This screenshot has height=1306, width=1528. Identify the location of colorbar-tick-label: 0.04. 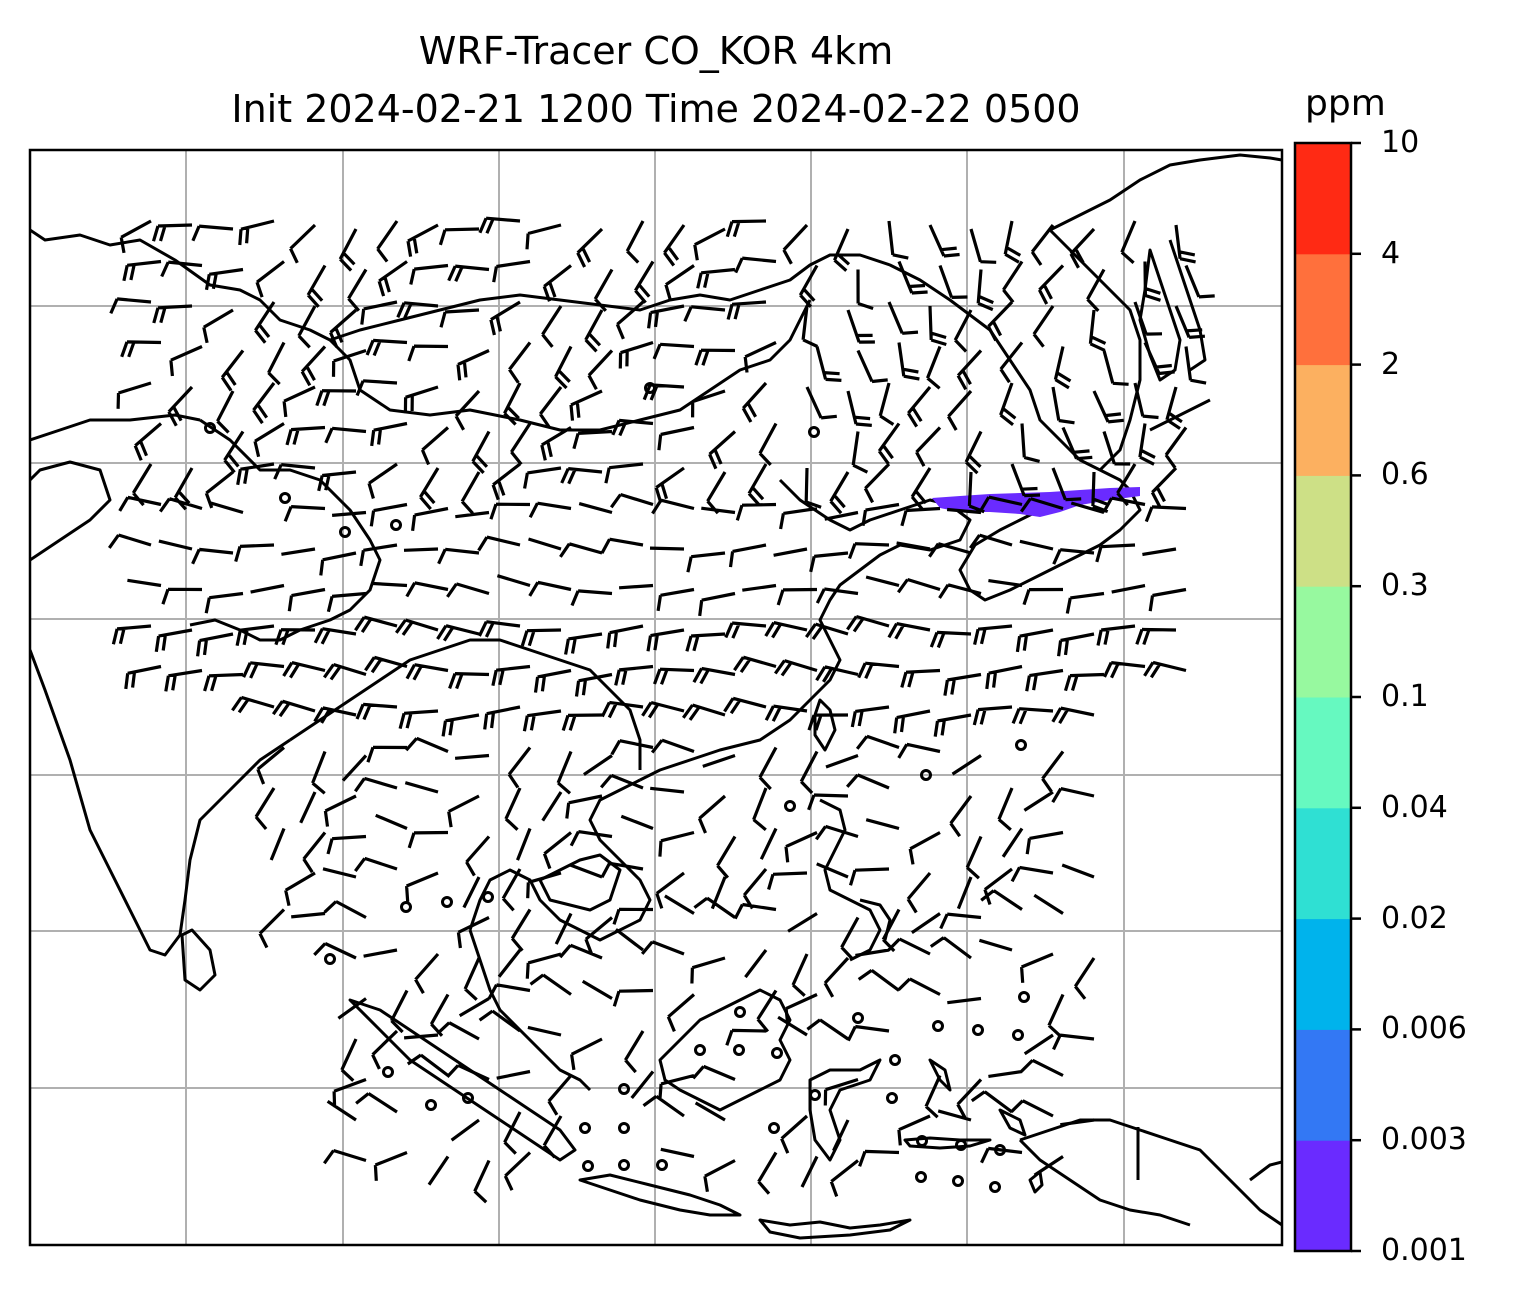
(1414, 807).